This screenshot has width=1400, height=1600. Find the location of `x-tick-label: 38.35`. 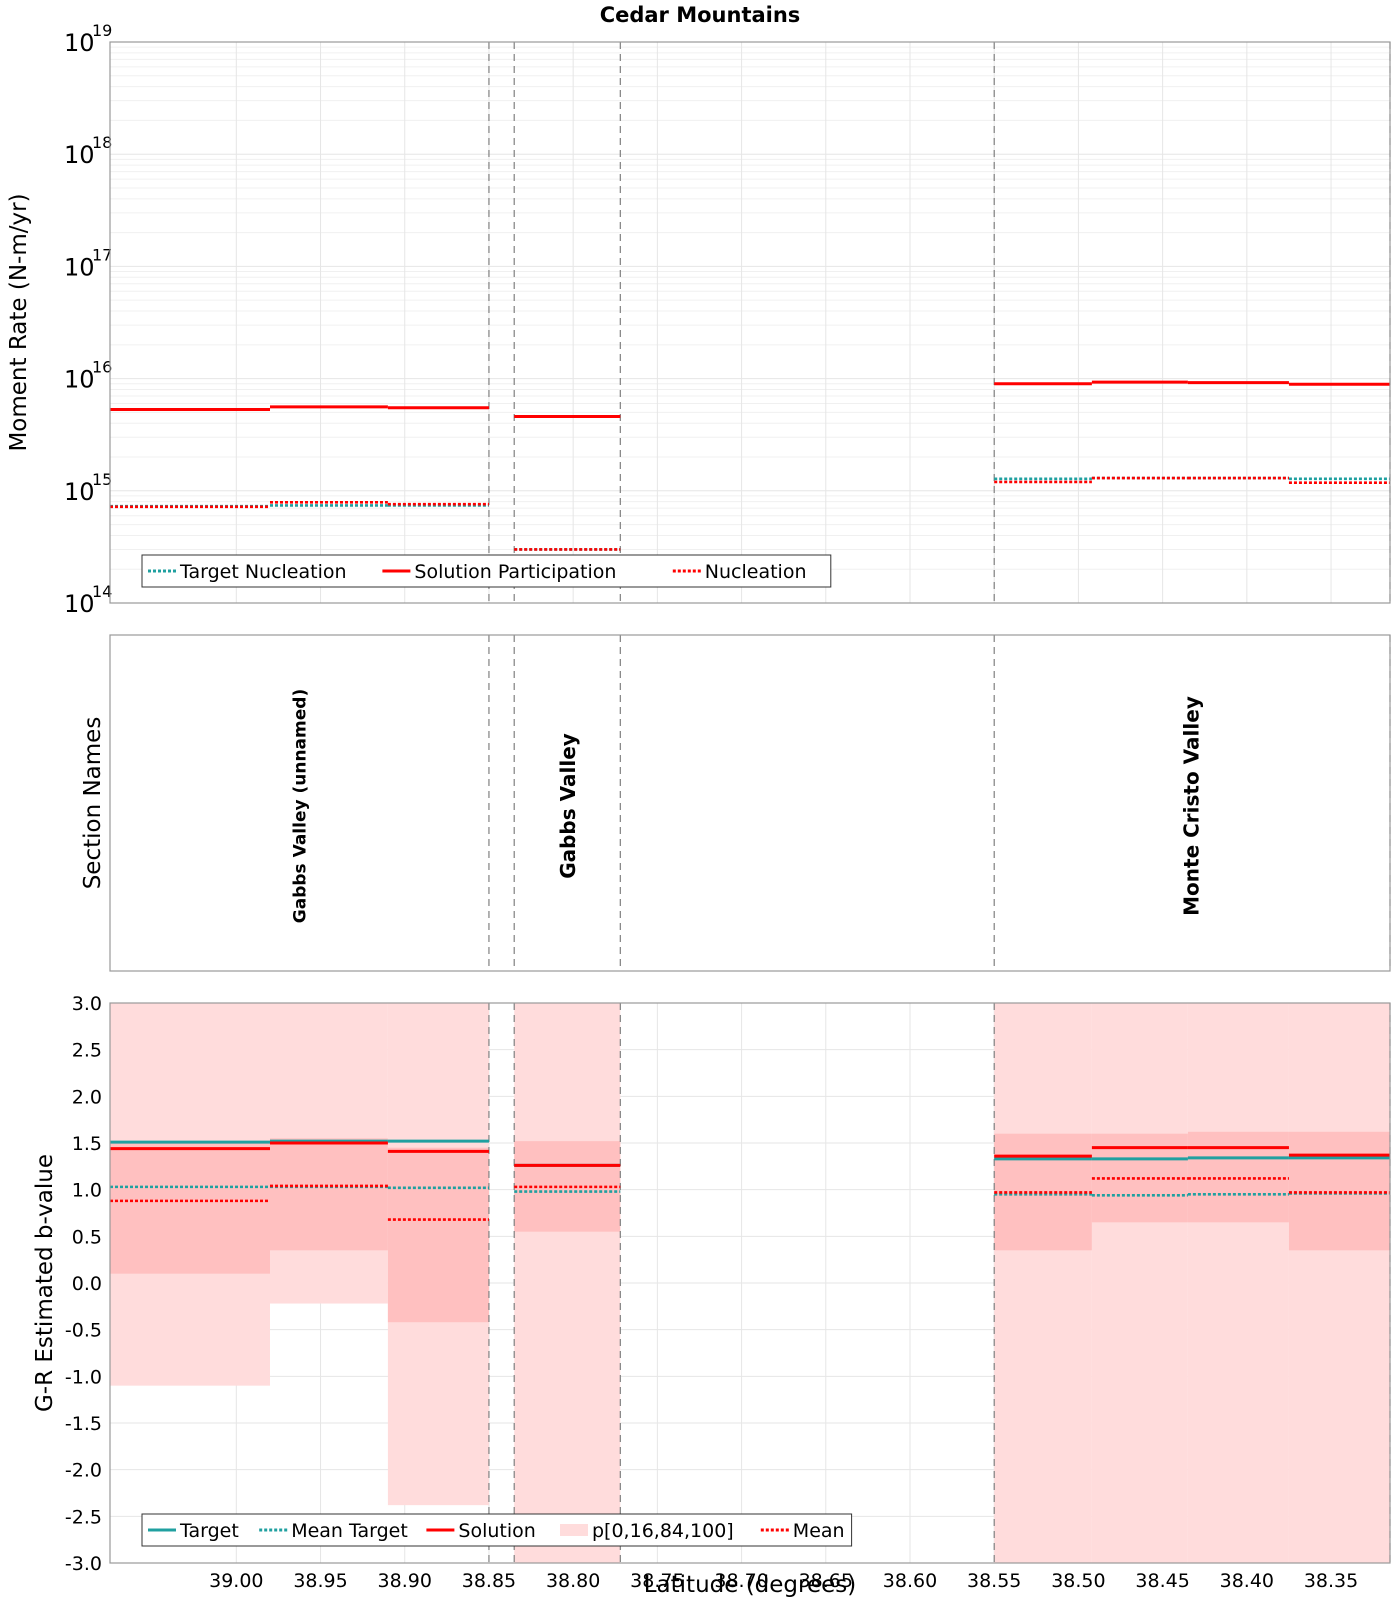

x-tick-label: 38.35 is located at coordinates (1331, 1581).